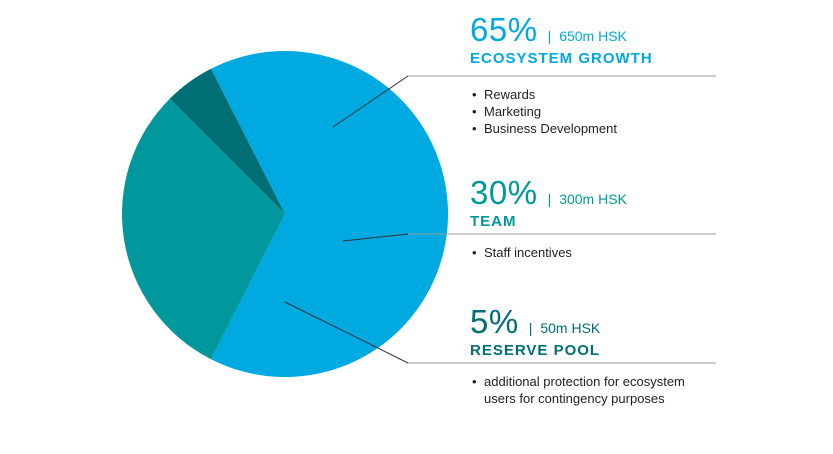 The height and width of the screenshot is (454, 833). Describe the element at coordinates (570, 328) in the screenshot. I see `reserve-amount: 50m HSK` at that location.